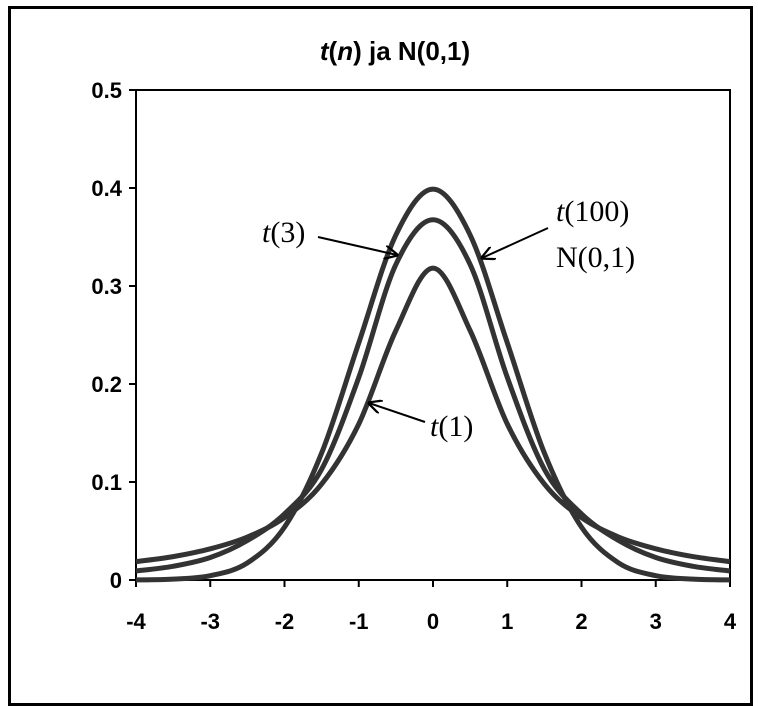  I want to click on label-t3: t(3), so click(283, 232).